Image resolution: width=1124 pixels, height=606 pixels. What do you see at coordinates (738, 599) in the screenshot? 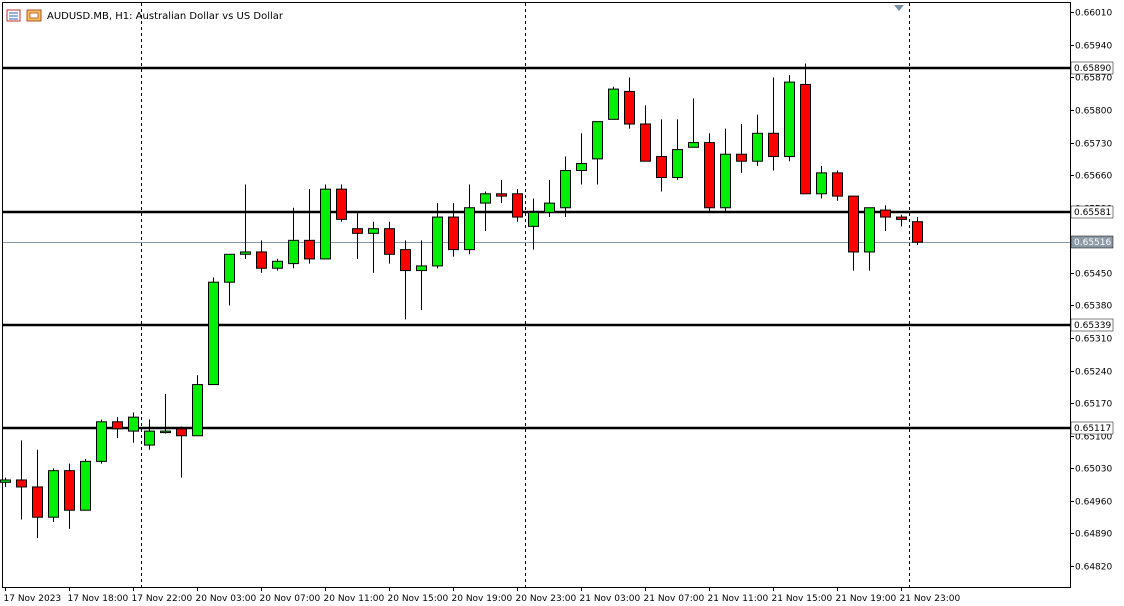
I see `time-tick-label: 21 Nov 11:00` at bounding box center [738, 599].